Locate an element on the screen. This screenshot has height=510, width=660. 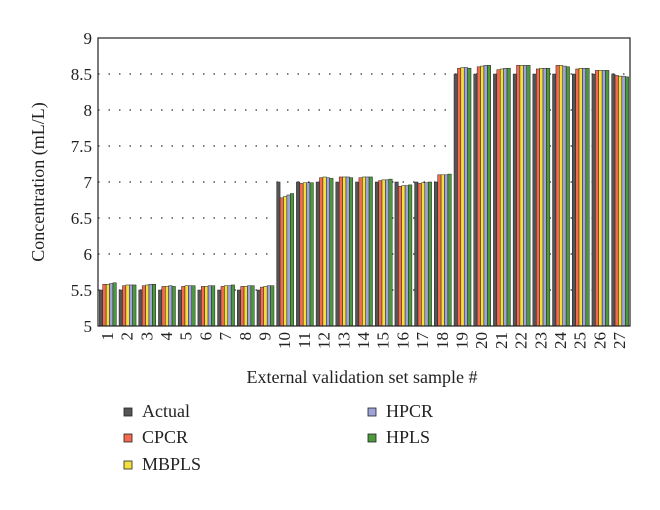
x-tick-label: 21 is located at coordinates (501, 340).